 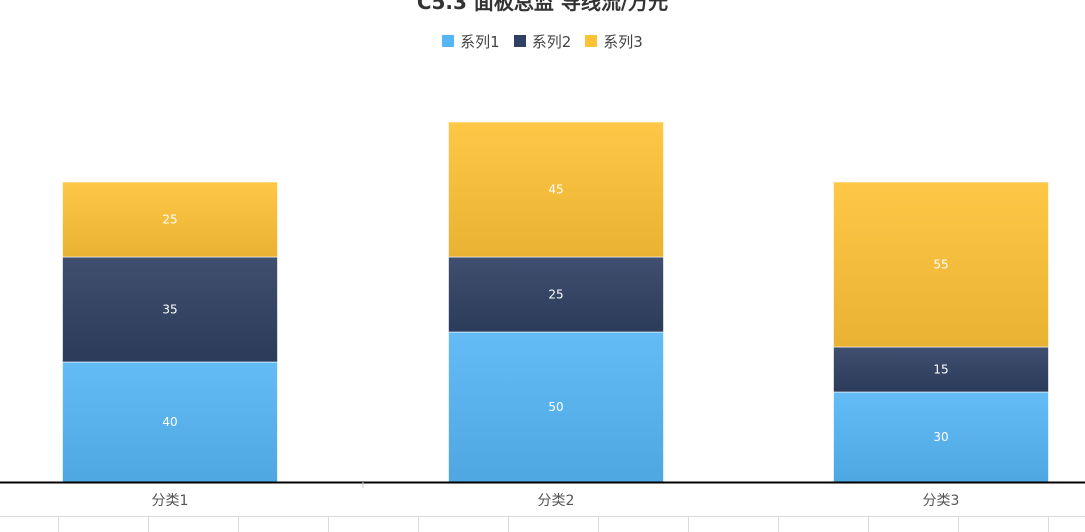 I want to click on data-label: 40, so click(x=169, y=422).